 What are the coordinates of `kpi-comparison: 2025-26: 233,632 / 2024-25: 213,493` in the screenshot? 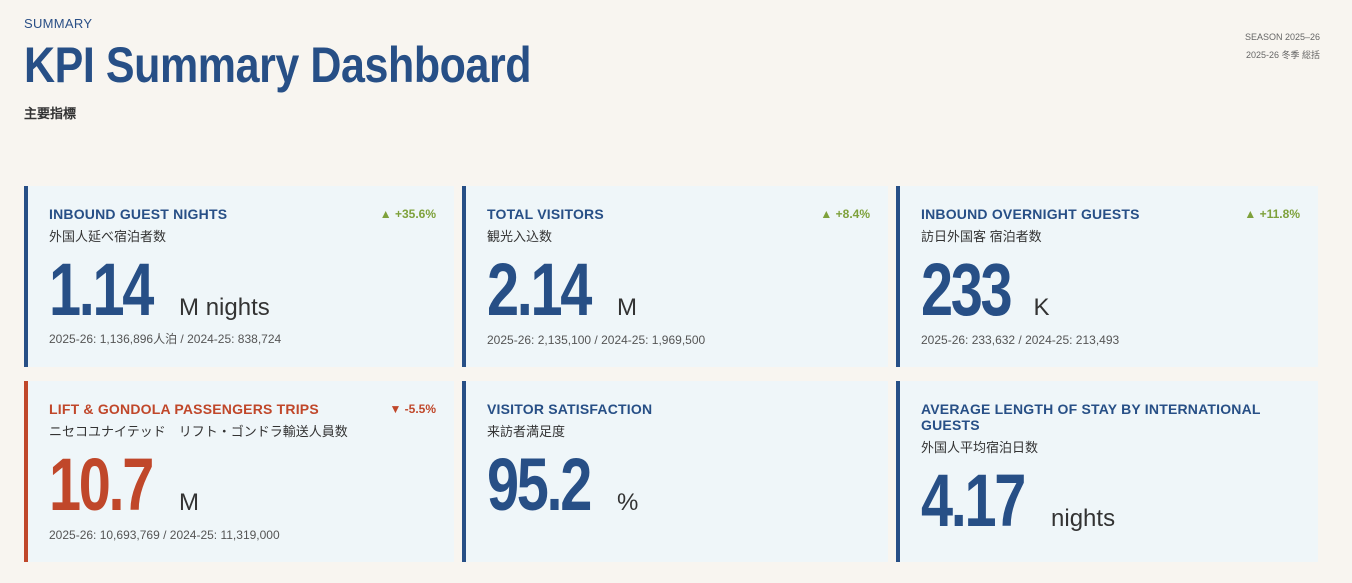 It's located at (1020, 340).